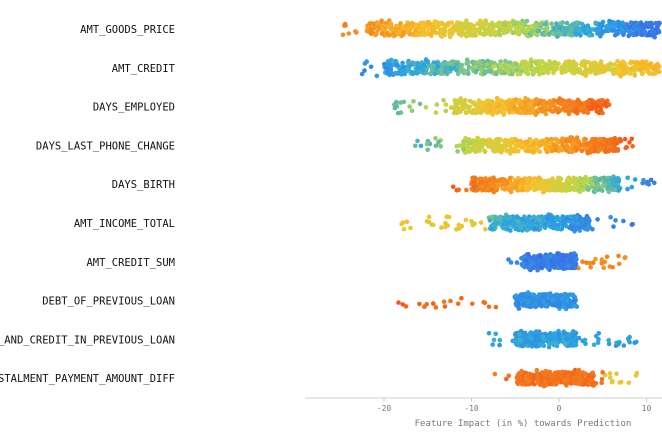  I want to click on feature-label: DAYS_EMPLOYED, so click(134, 108).